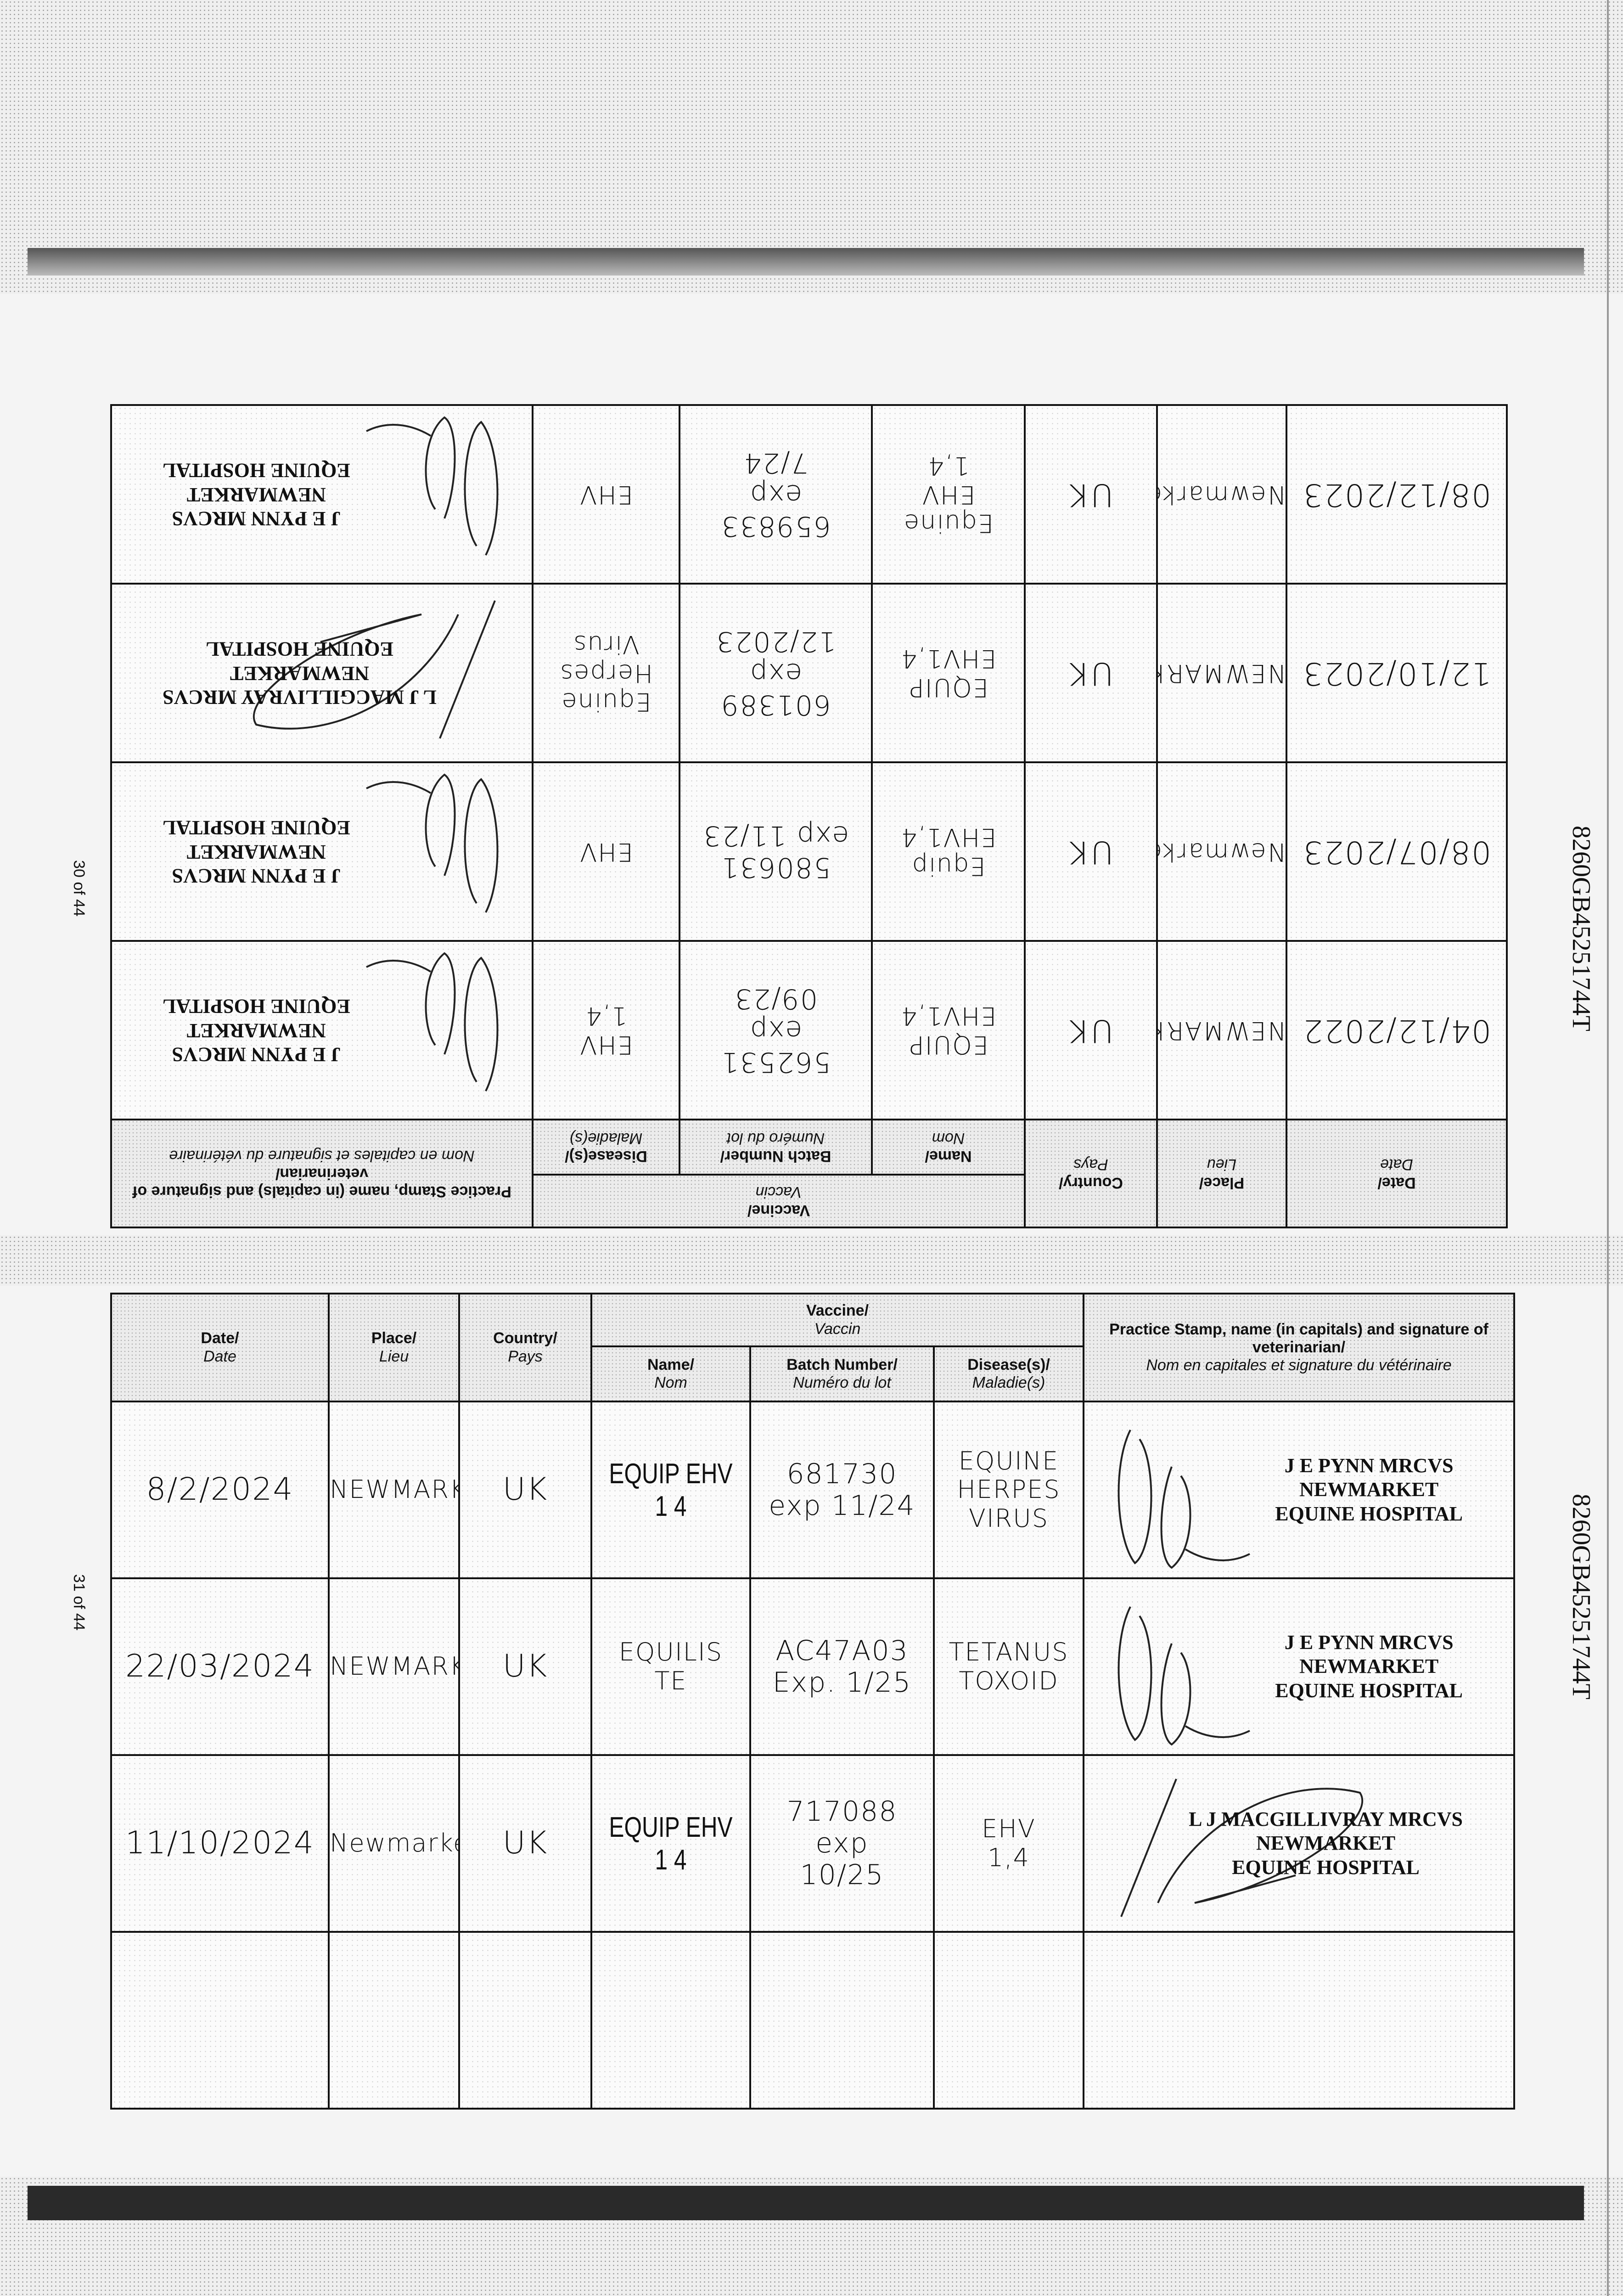  I want to click on disease-cell: Equine Herpes Virus, so click(606, 673).